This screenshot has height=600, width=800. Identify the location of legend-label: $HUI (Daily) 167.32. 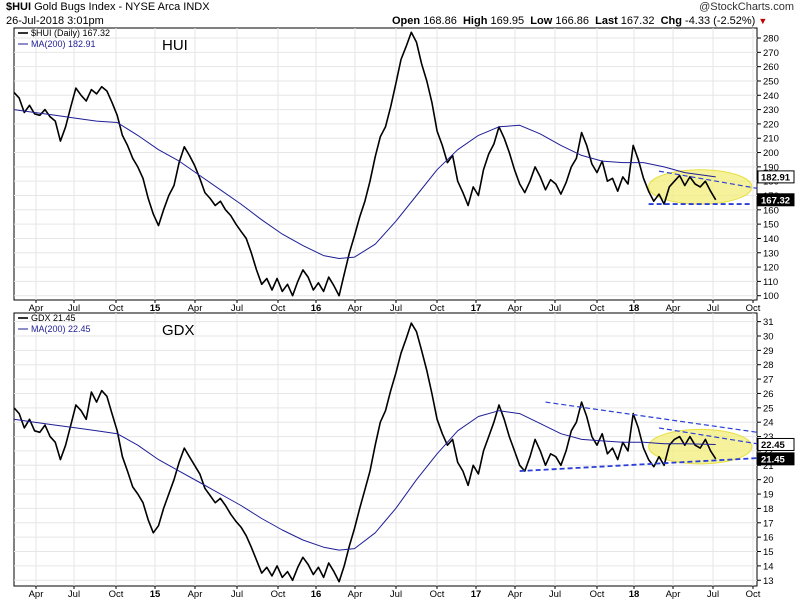
(70, 33).